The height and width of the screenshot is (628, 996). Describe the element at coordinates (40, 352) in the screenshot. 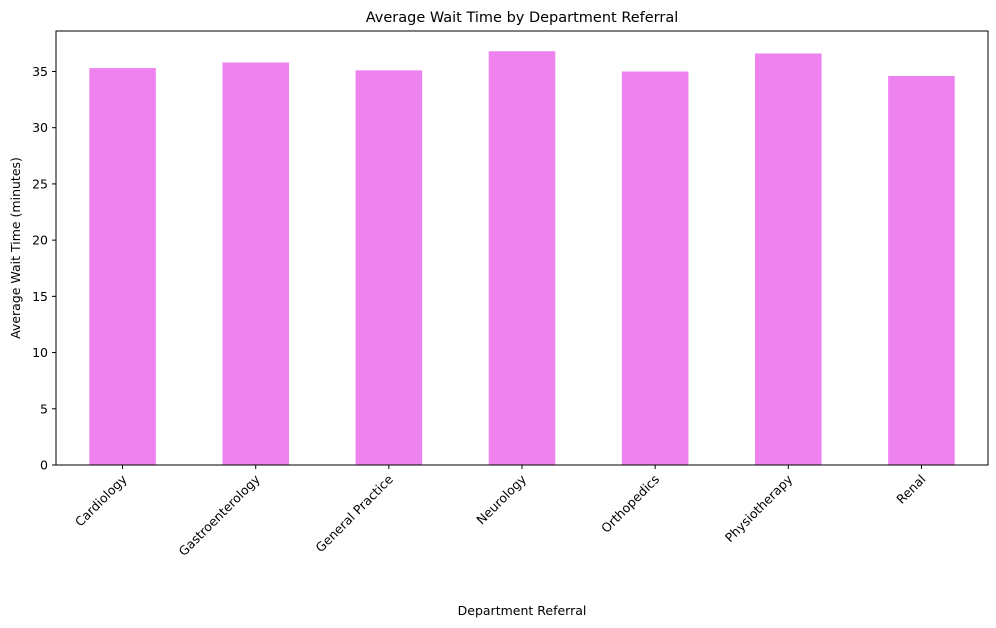

I see `y-tick-label: 10` at that location.